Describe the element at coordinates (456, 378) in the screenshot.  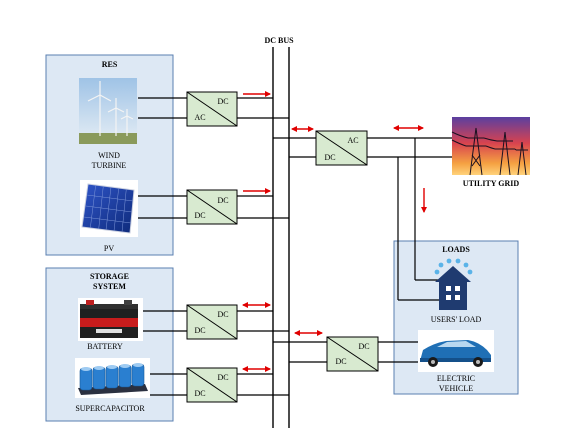
I see `electric-vehicle-label-line1: ELECTRIC` at that location.